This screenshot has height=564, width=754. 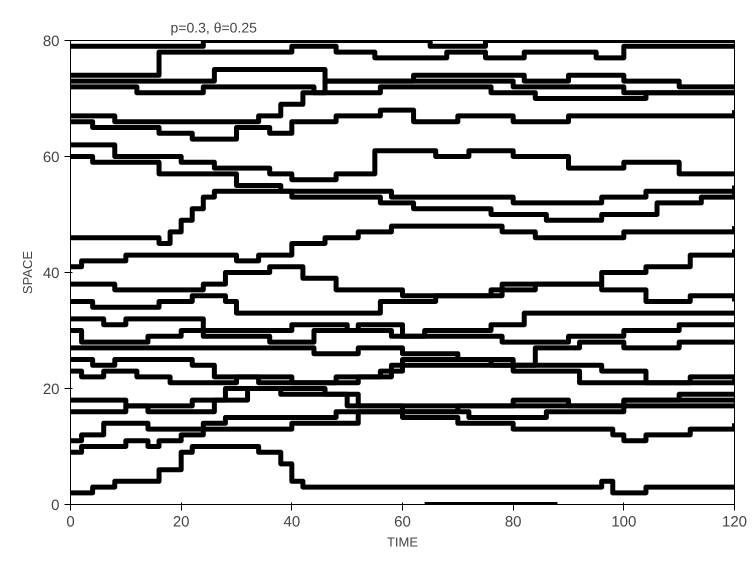 I want to click on x-tick-label: 0, so click(x=70, y=522).